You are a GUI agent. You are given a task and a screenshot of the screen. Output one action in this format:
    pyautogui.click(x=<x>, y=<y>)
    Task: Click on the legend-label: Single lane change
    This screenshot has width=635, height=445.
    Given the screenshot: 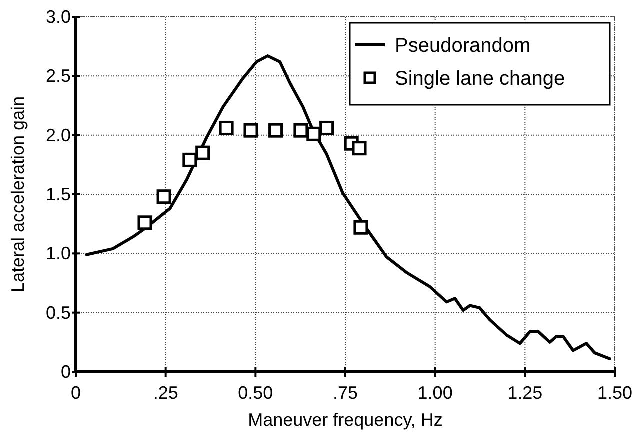 What is the action you would take?
    pyautogui.click(x=480, y=79)
    